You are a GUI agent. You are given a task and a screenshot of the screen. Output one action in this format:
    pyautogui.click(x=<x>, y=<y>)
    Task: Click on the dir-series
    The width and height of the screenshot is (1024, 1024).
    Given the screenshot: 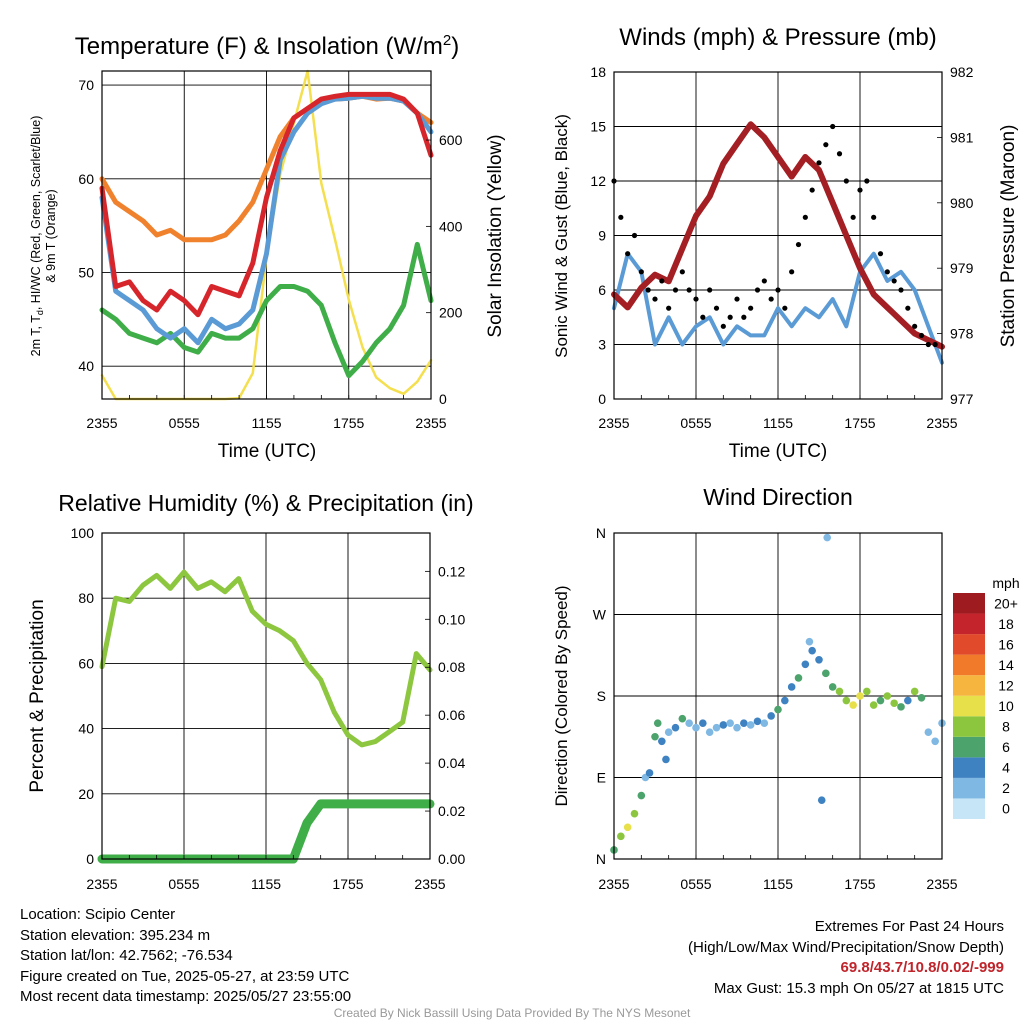 What is the action you would take?
    pyautogui.click(x=778, y=693)
    